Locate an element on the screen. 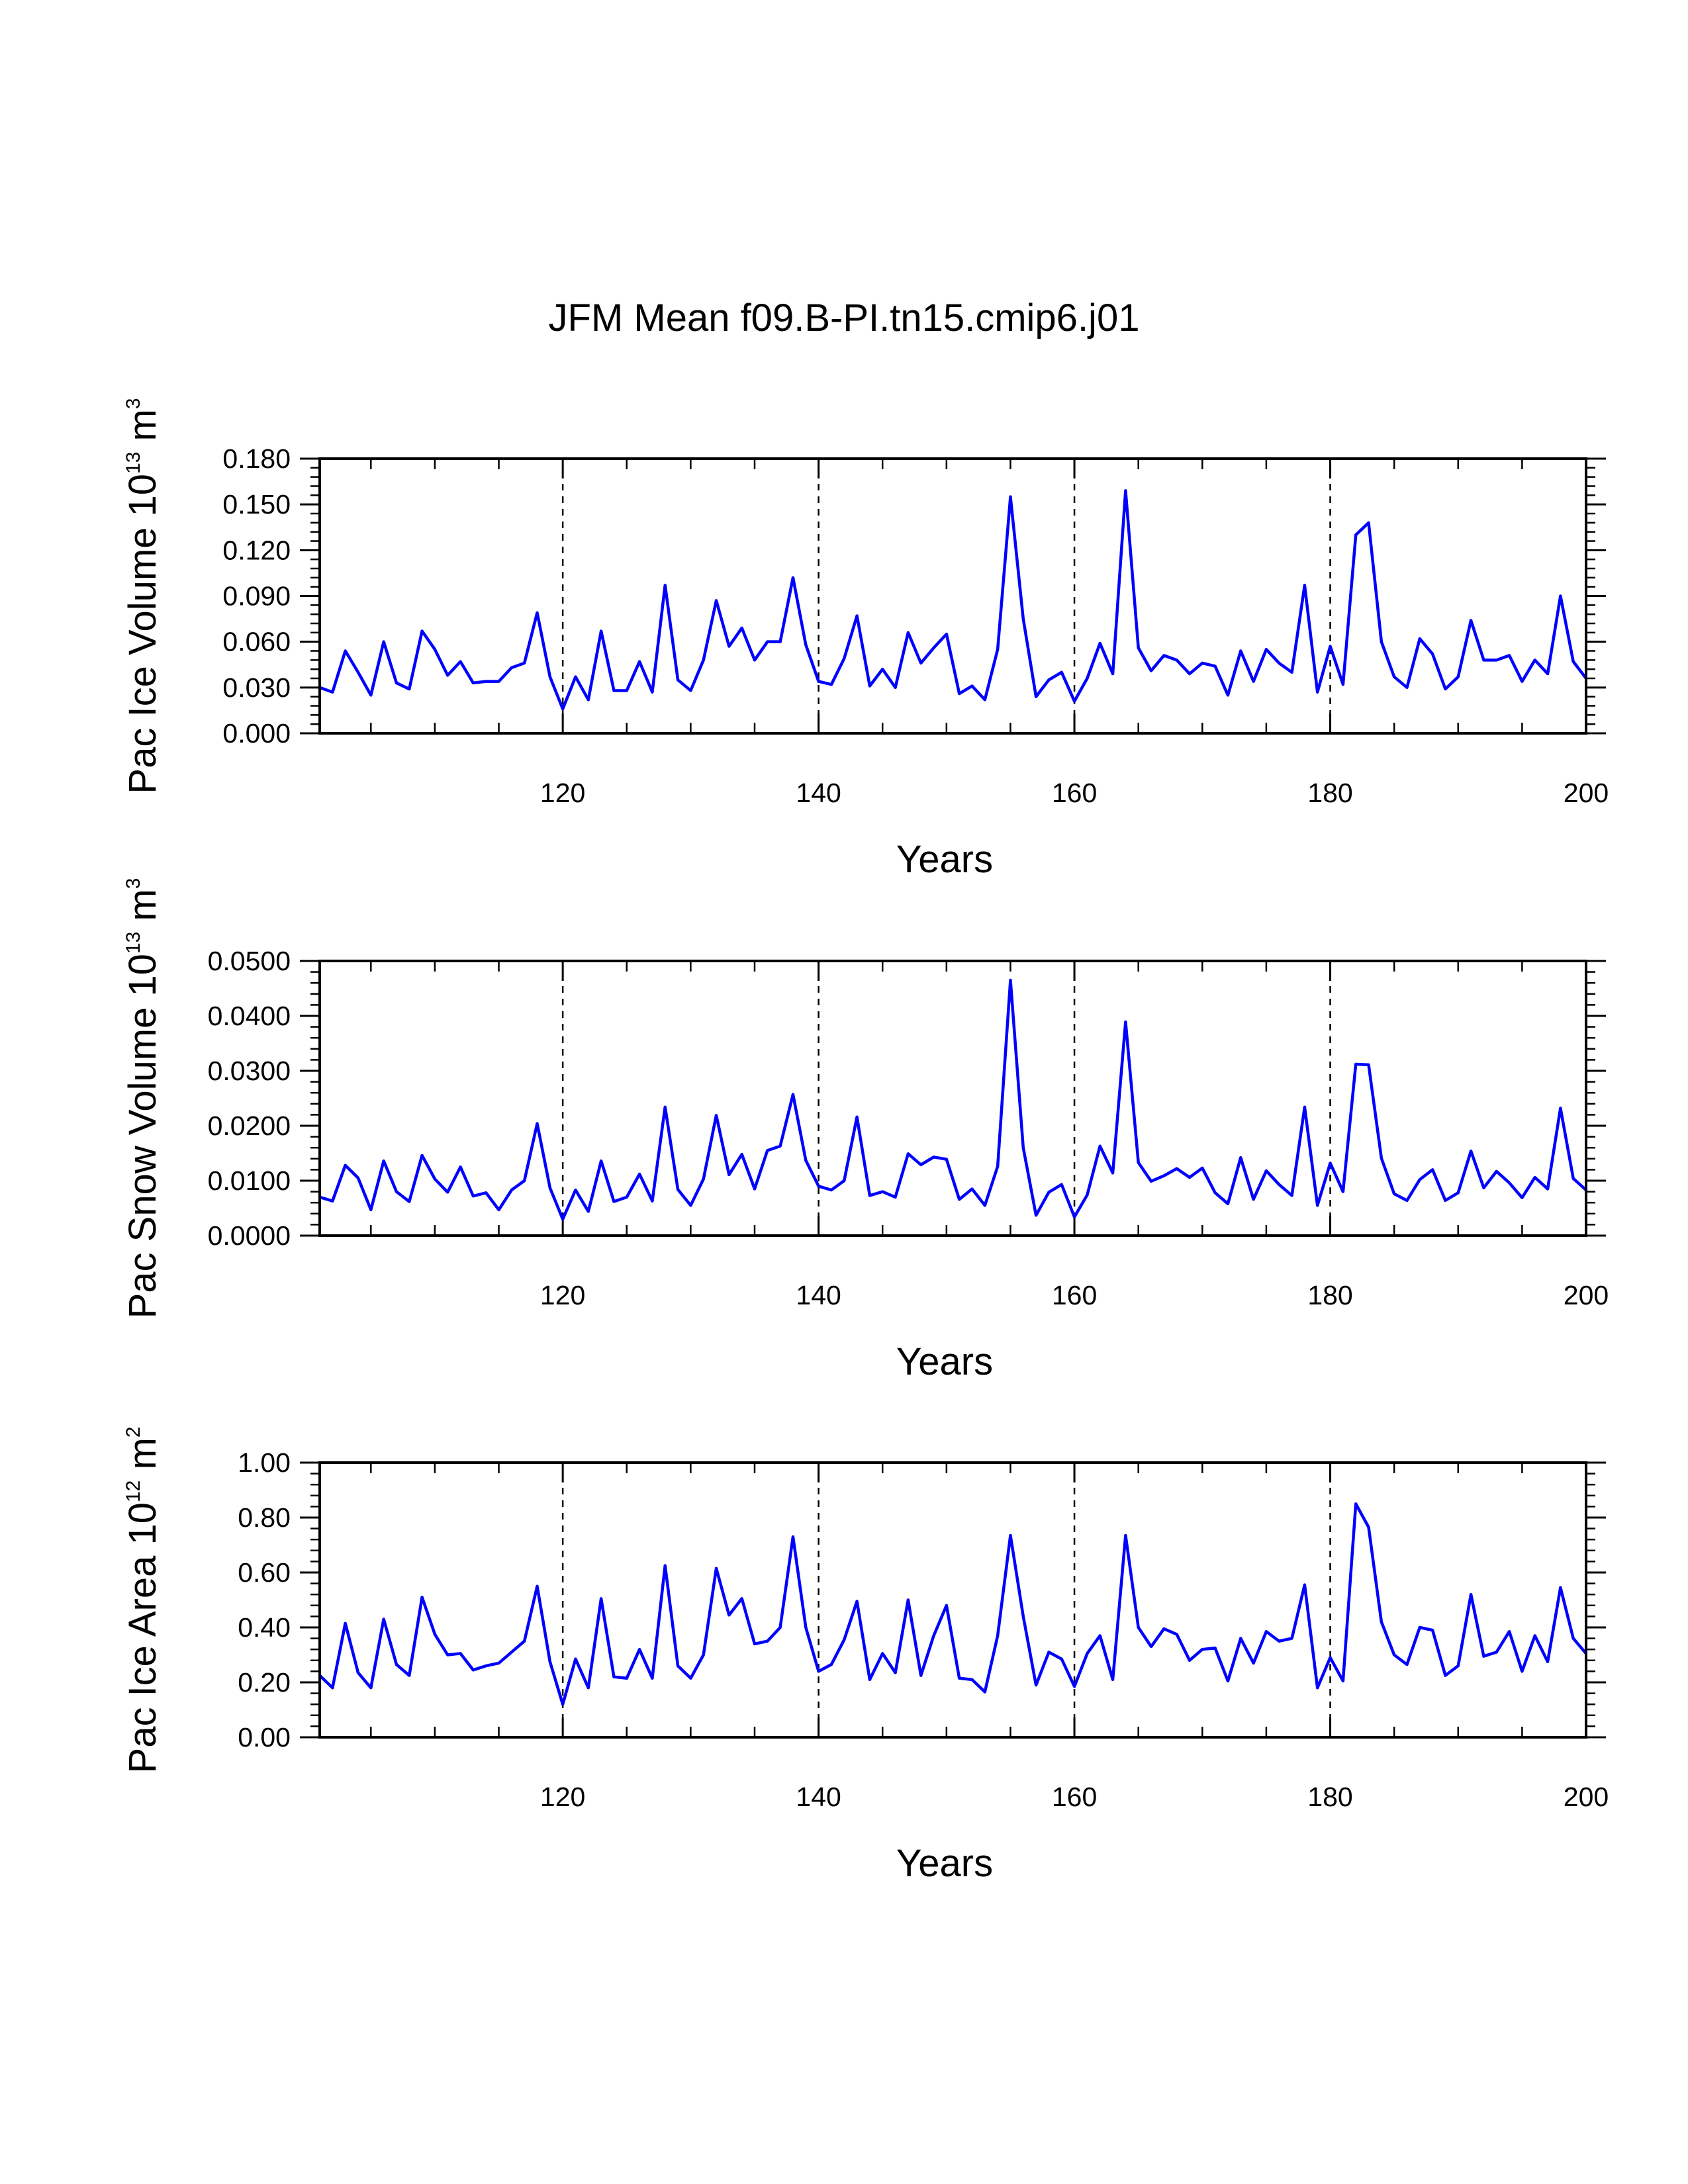 This screenshot has height=2184, width=1688. y-tick-label: 0.80 is located at coordinates (264, 1517).